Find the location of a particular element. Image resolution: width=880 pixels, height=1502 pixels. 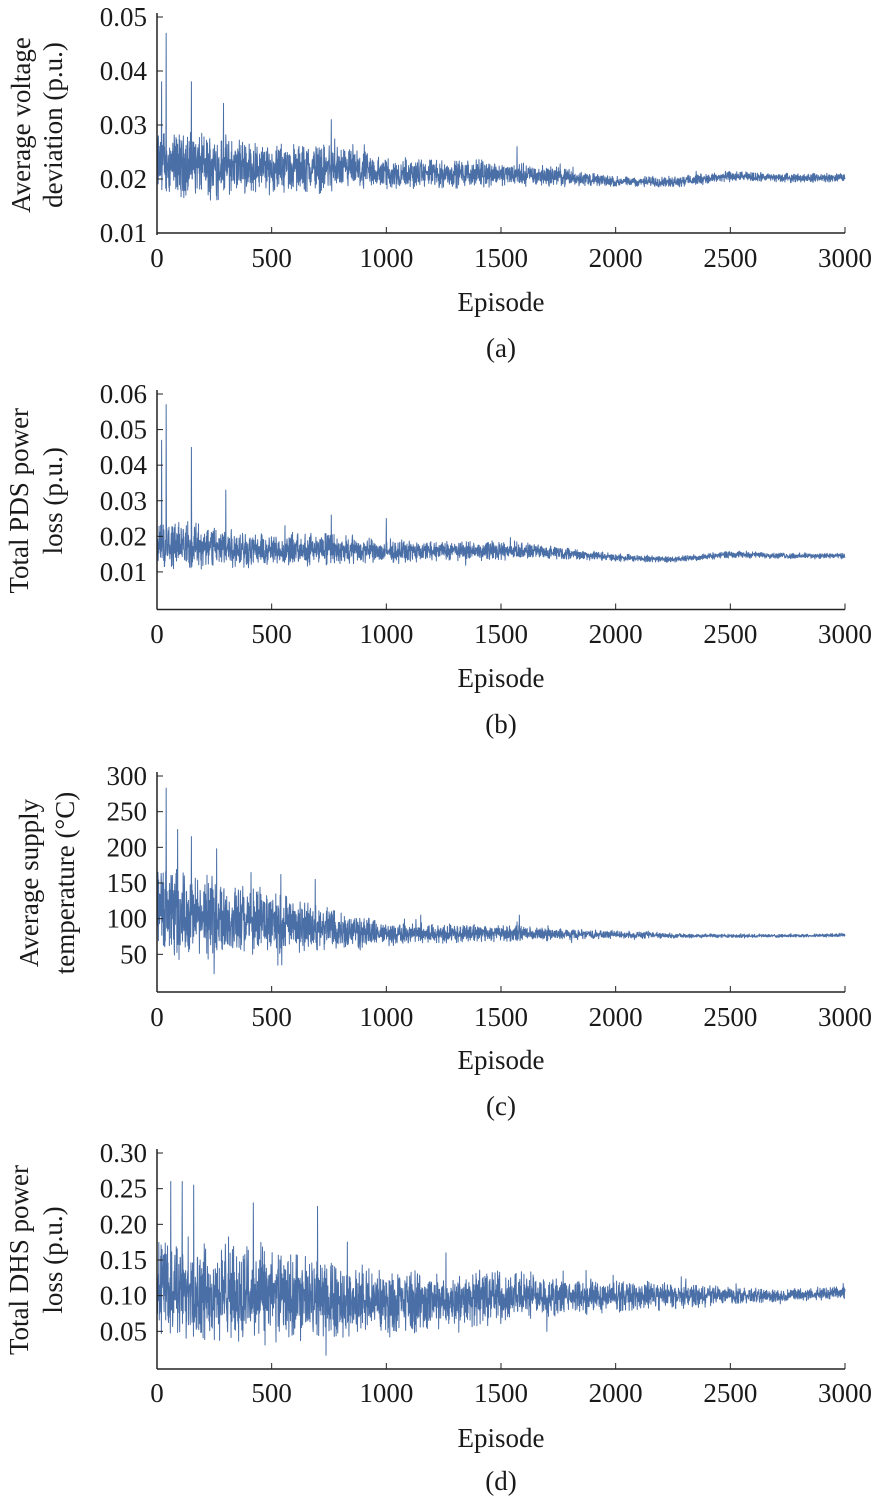

panel-label: (a) is located at coordinates (501, 348).